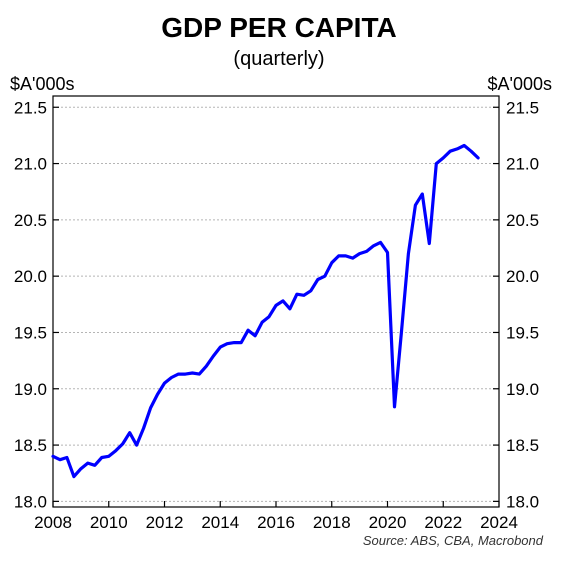  What do you see at coordinates (522, 276) in the screenshot?
I see `y-tick-label-right: 20.0` at bounding box center [522, 276].